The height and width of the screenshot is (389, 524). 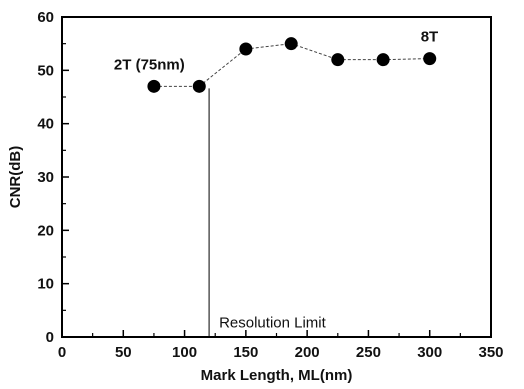 I want to click on y-tick-label: 40, so click(x=45, y=124).